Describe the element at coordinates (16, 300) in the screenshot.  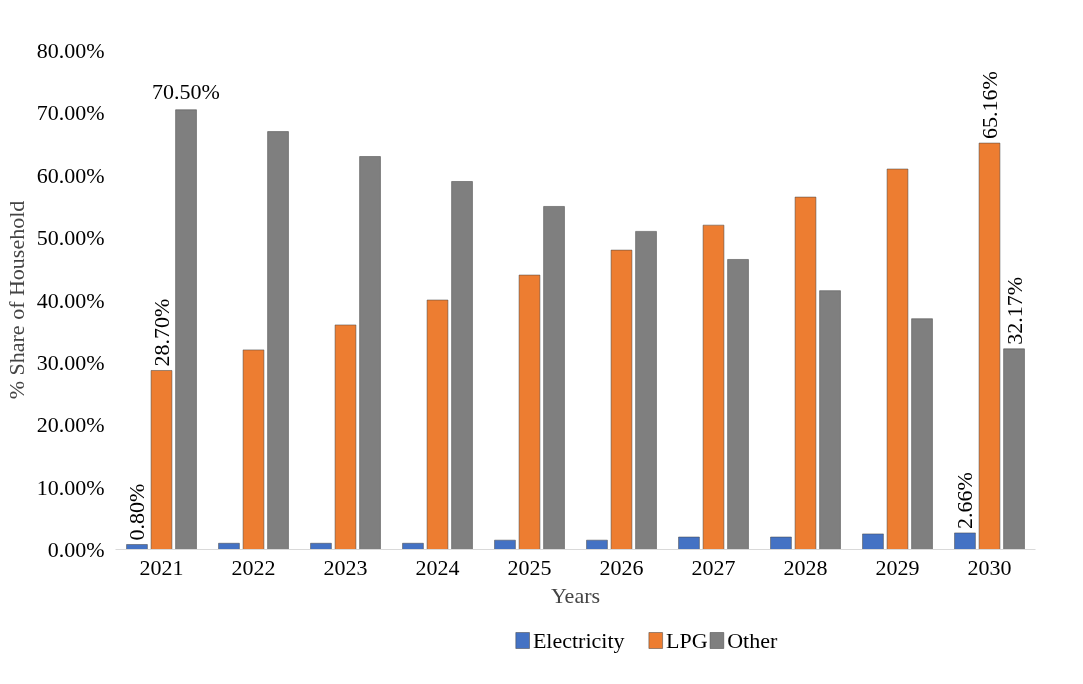
I see `y-axis-title: % Share of Household` at that location.